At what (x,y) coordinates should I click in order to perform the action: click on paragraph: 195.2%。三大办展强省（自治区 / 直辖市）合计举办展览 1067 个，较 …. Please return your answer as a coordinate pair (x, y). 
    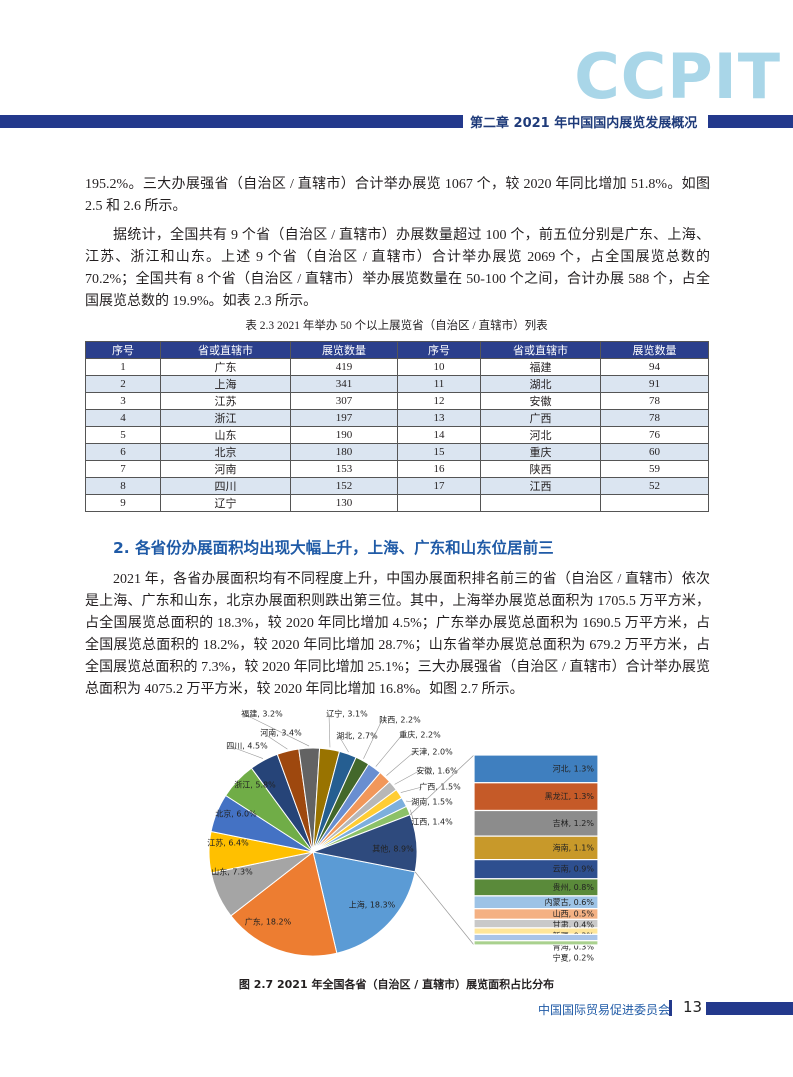
    Looking at the image, I should click on (397, 195).